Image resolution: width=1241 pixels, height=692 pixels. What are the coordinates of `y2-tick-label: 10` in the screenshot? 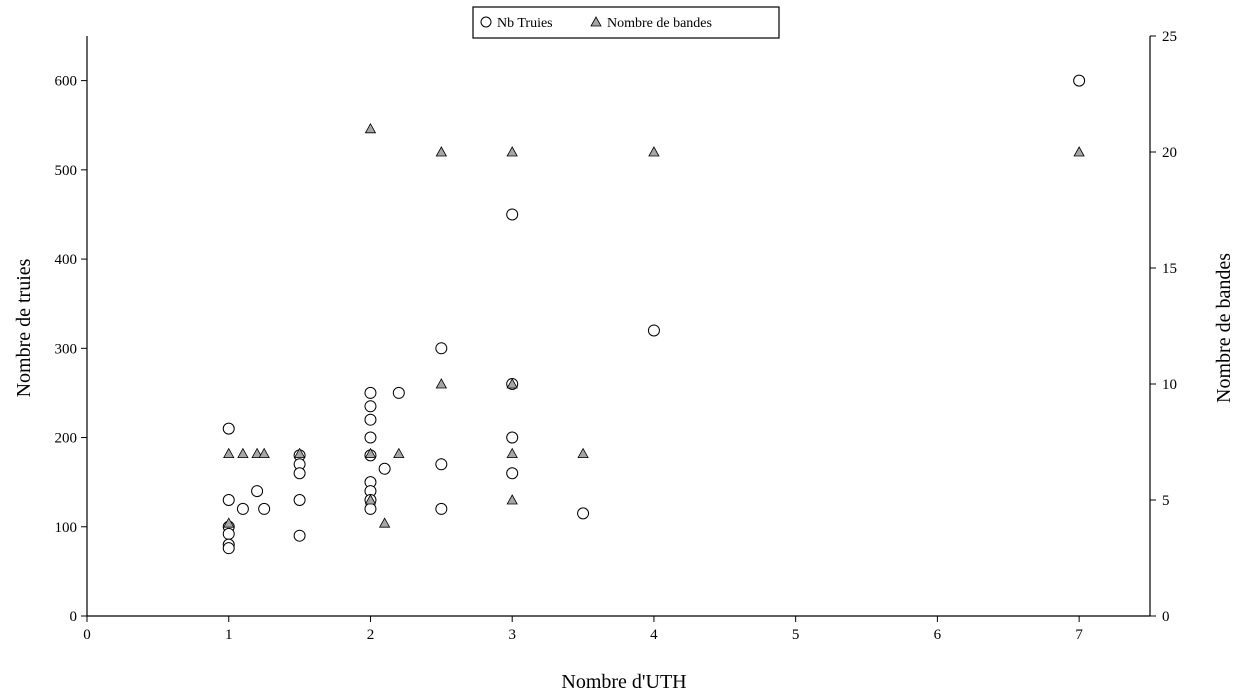 It's located at (1169, 385).